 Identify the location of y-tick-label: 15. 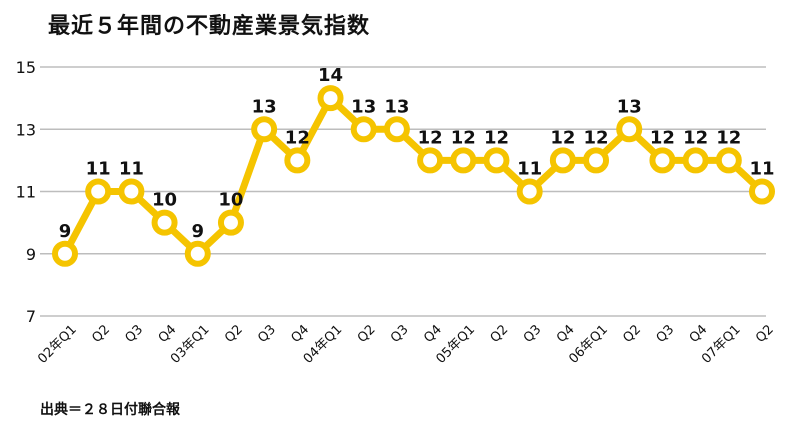
(26, 67).